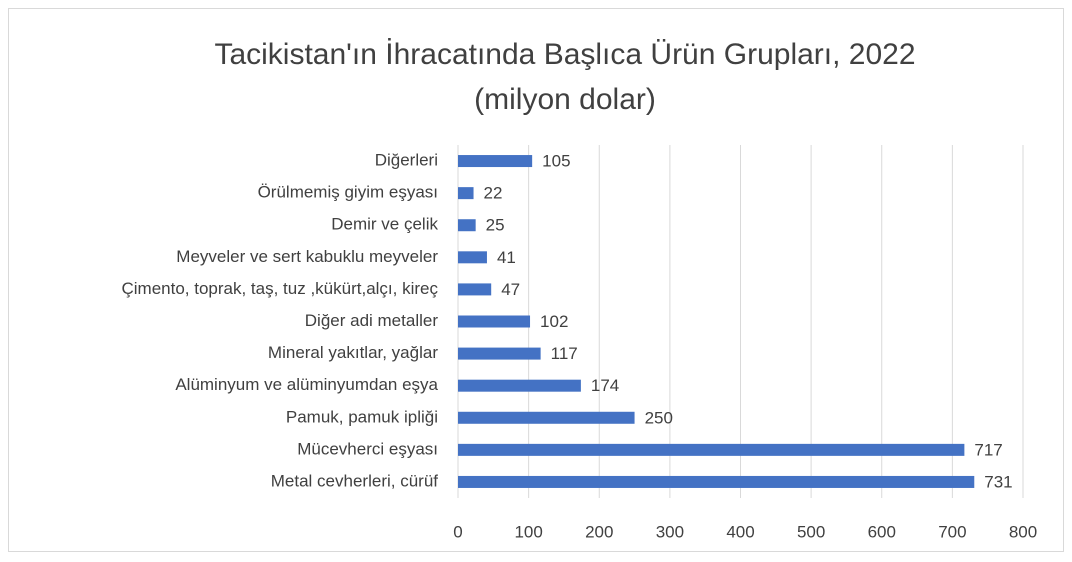 Image resolution: width=1072 pixels, height=562 pixels. I want to click on x-tick-label: 600, so click(882, 531).